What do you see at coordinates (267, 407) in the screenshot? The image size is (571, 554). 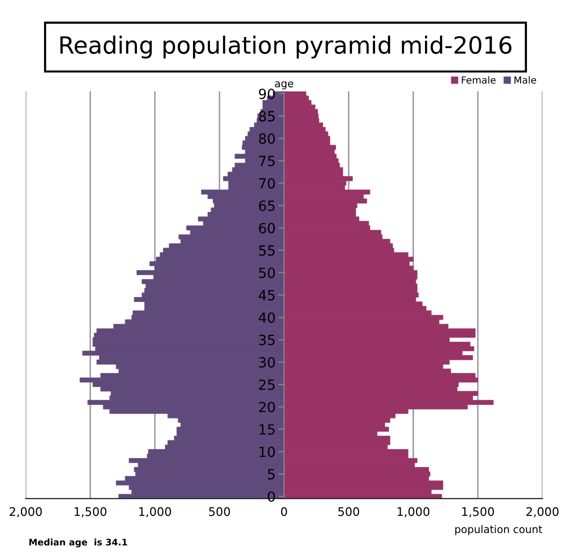 I see `y-tick-label: 20` at bounding box center [267, 407].